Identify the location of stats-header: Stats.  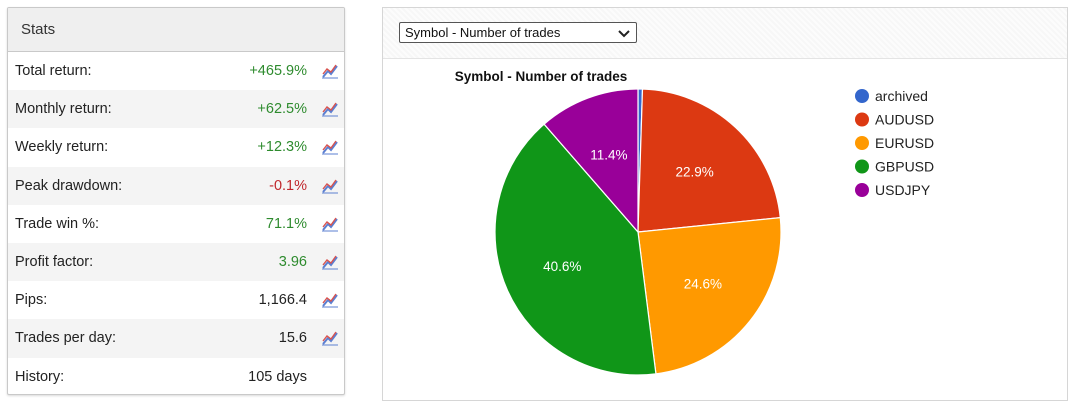
(176, 30).